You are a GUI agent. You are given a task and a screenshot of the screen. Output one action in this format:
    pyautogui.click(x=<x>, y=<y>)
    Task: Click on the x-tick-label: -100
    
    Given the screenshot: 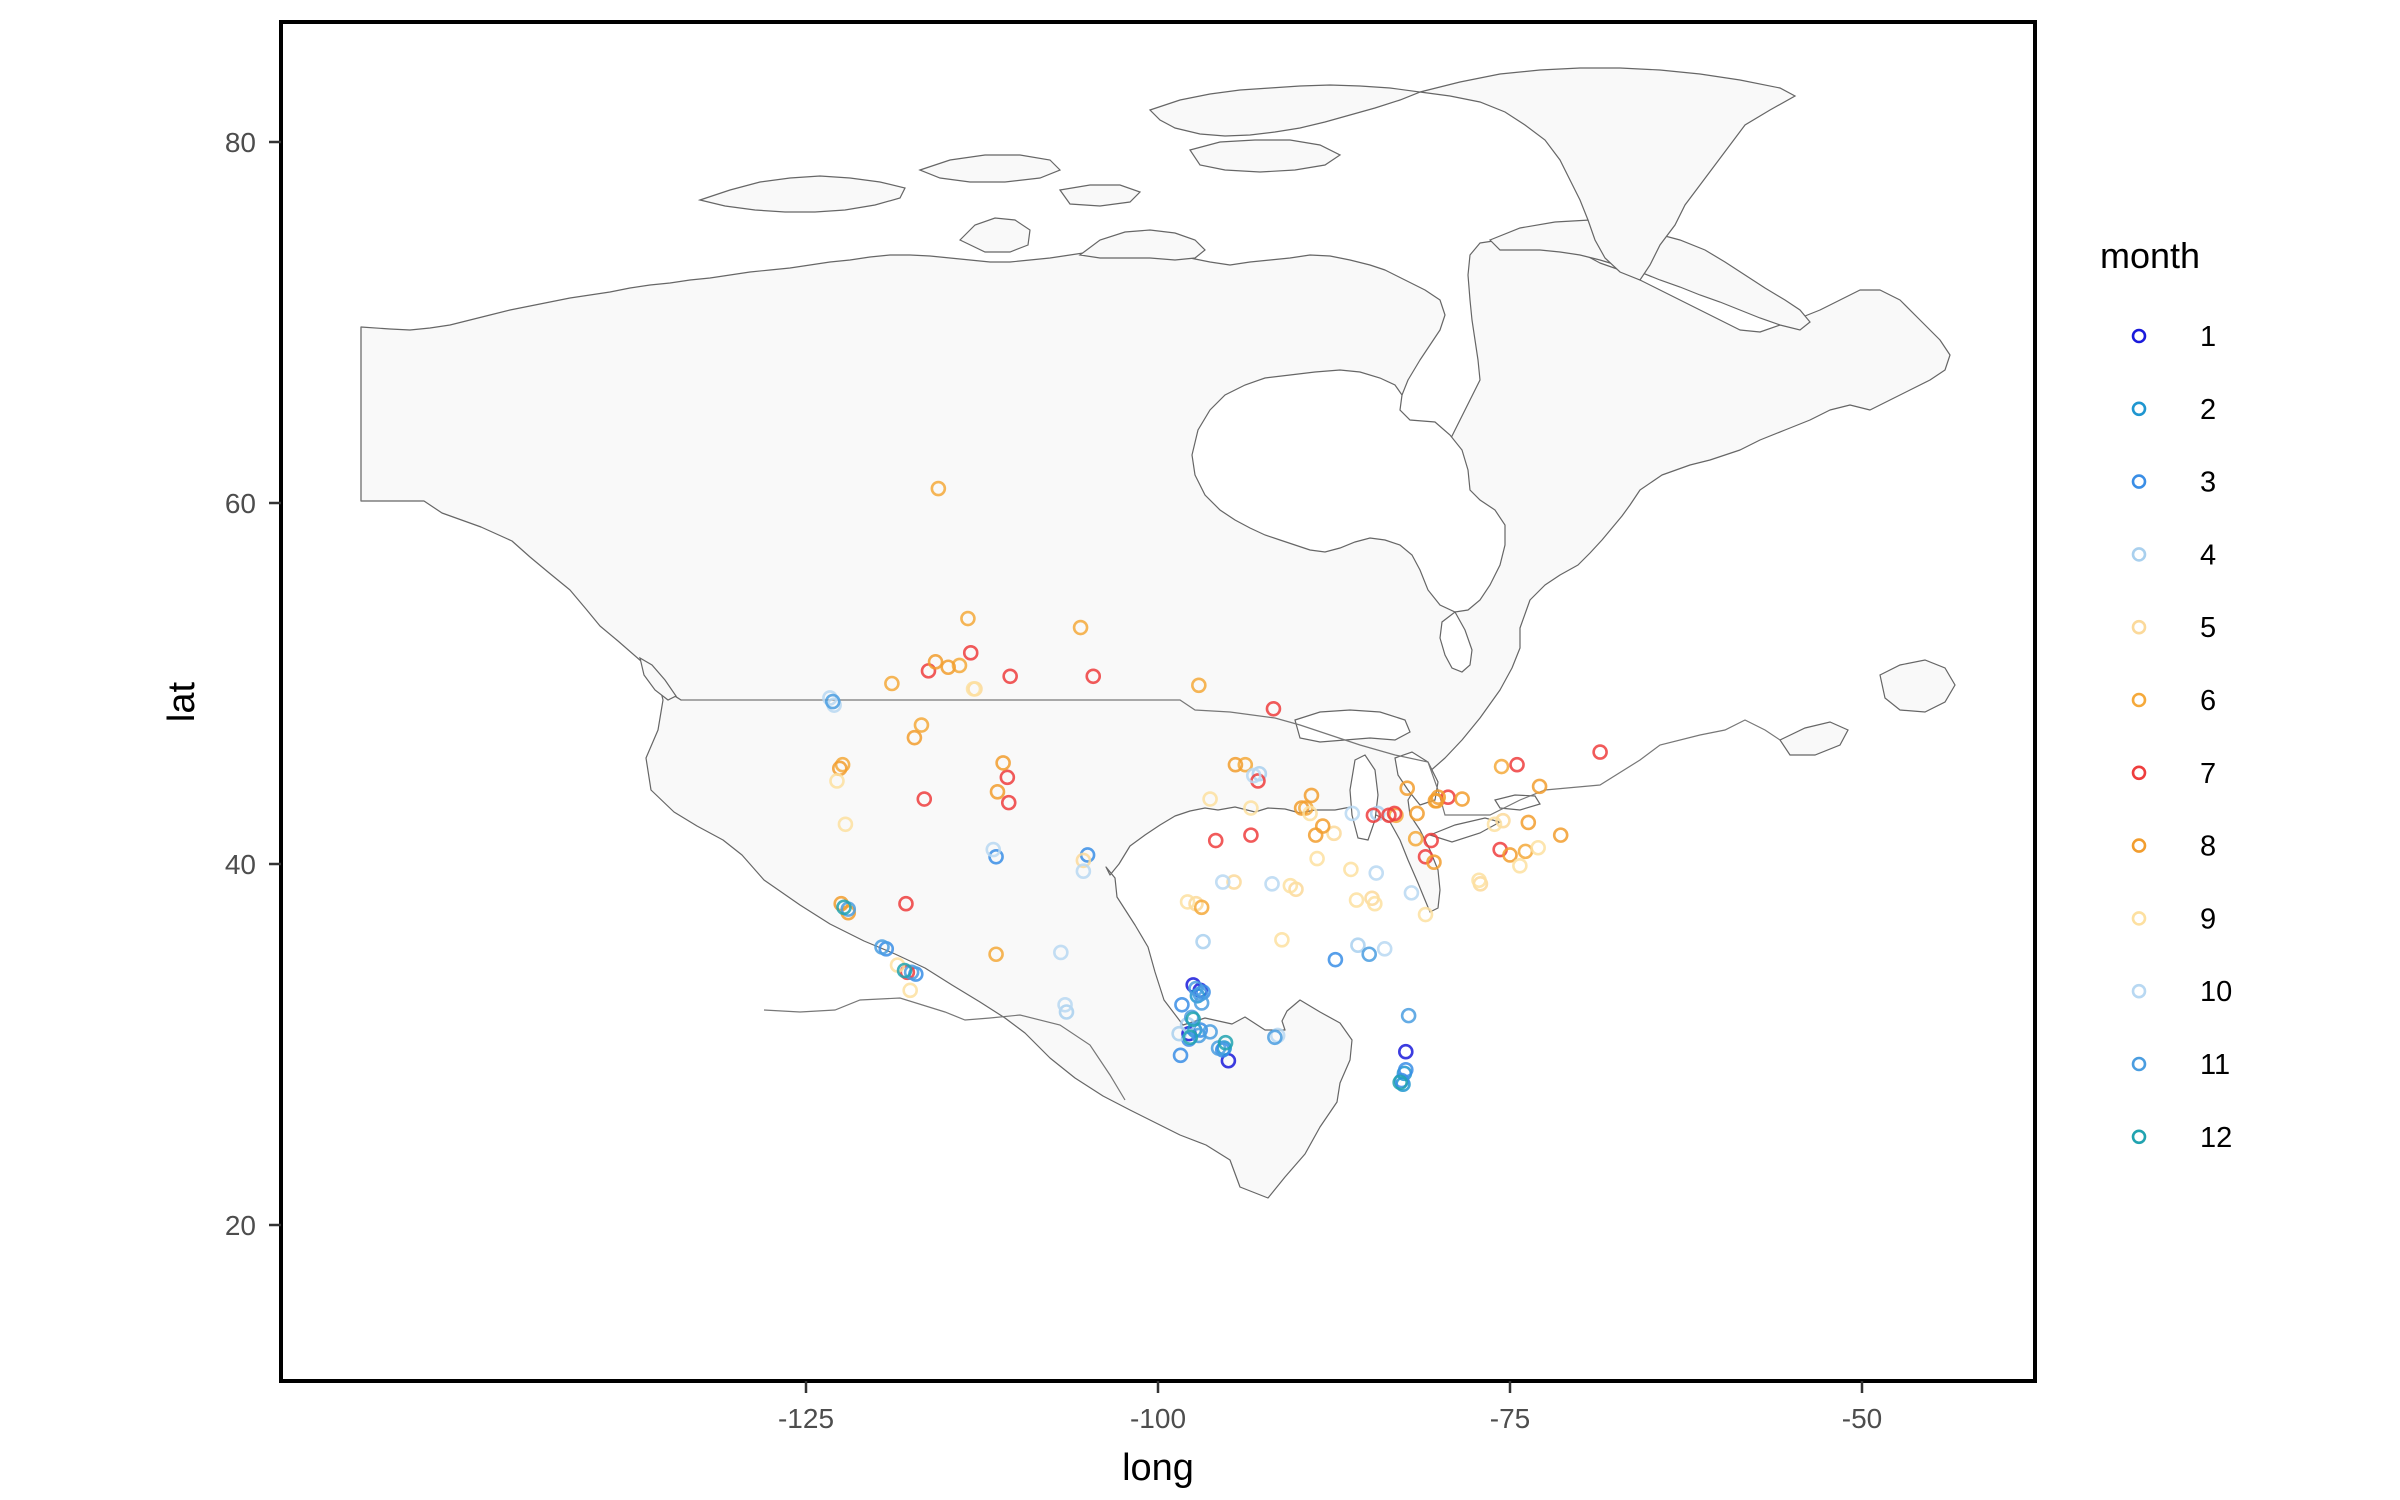 What is the action you would take?
    pyautogui.click(x=1158, y=1418)
    